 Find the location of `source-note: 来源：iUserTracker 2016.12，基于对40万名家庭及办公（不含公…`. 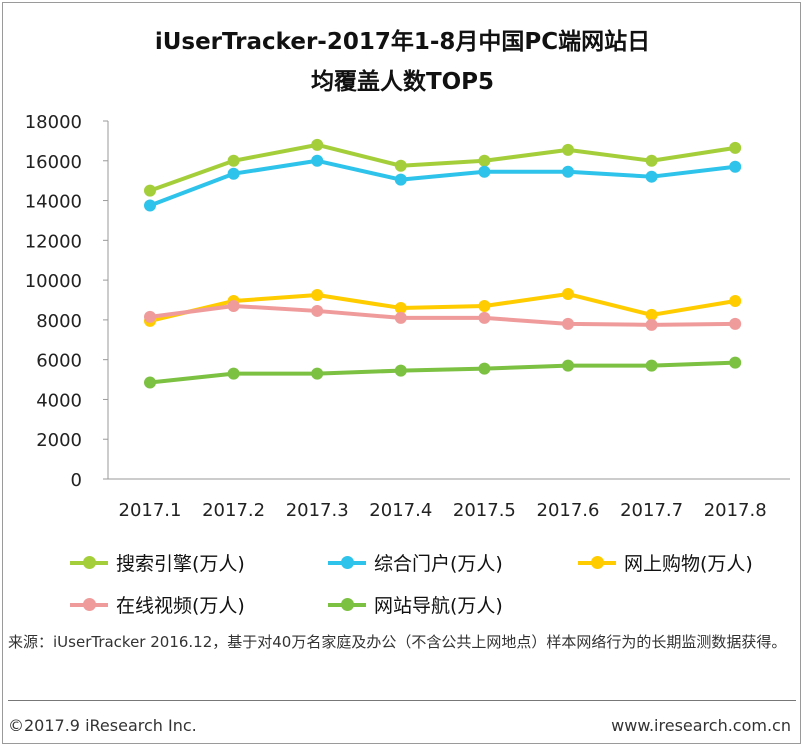

source-note: 来源：iUserTracker 2016.12，基于对40万名家庭及办公（不含公… is located at coordinates (397, 642).